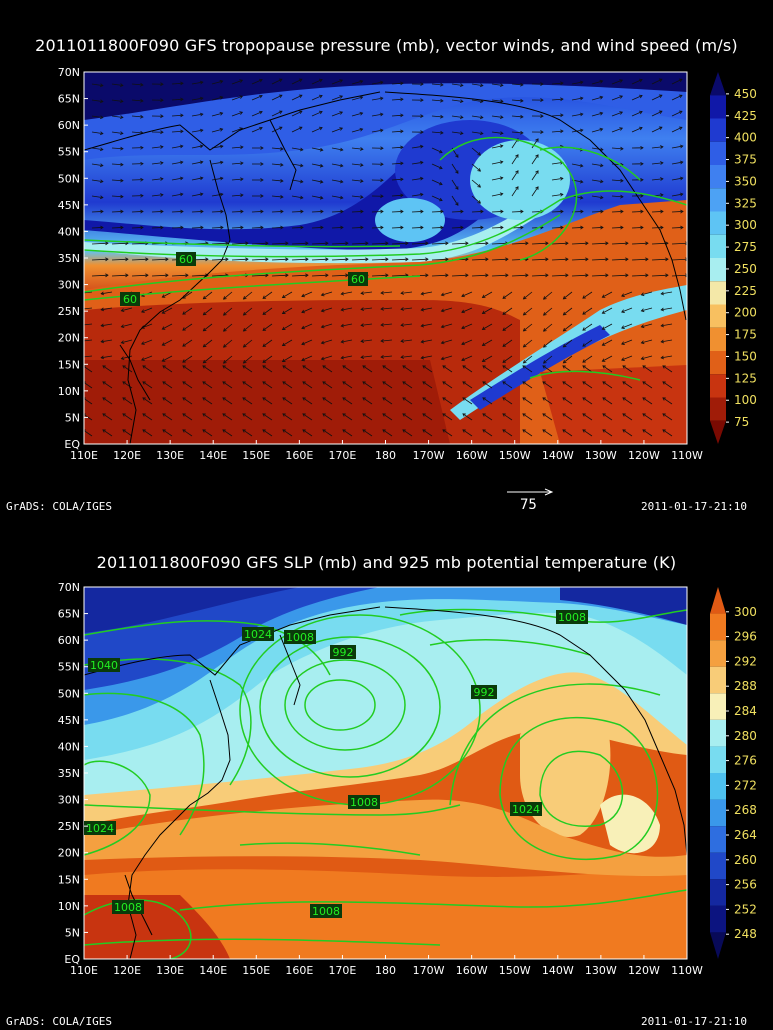 Image resolution: width=773 pixels, height=1030 pixels. I want to click on colorbar-label: 250, so click(745, 269).